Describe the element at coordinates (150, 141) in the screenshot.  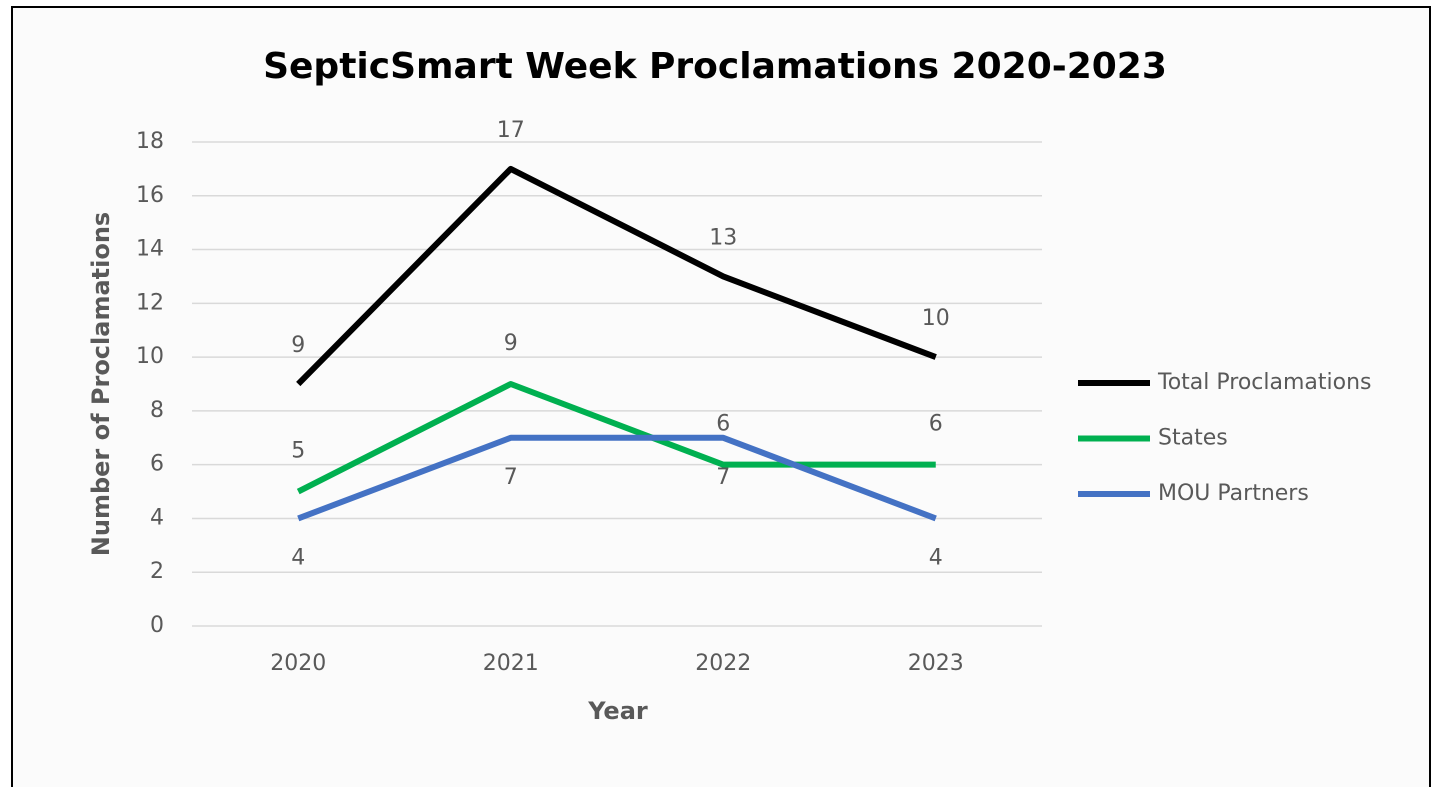
I see `y-tick-label: 18` at that location.